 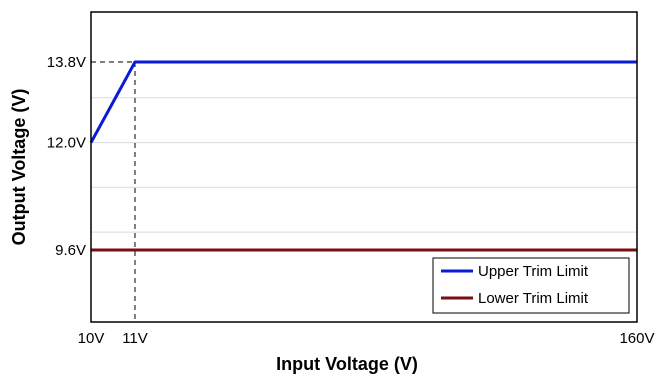 I want to click on x-tick-label: 11V, so click(x=135, y=338).